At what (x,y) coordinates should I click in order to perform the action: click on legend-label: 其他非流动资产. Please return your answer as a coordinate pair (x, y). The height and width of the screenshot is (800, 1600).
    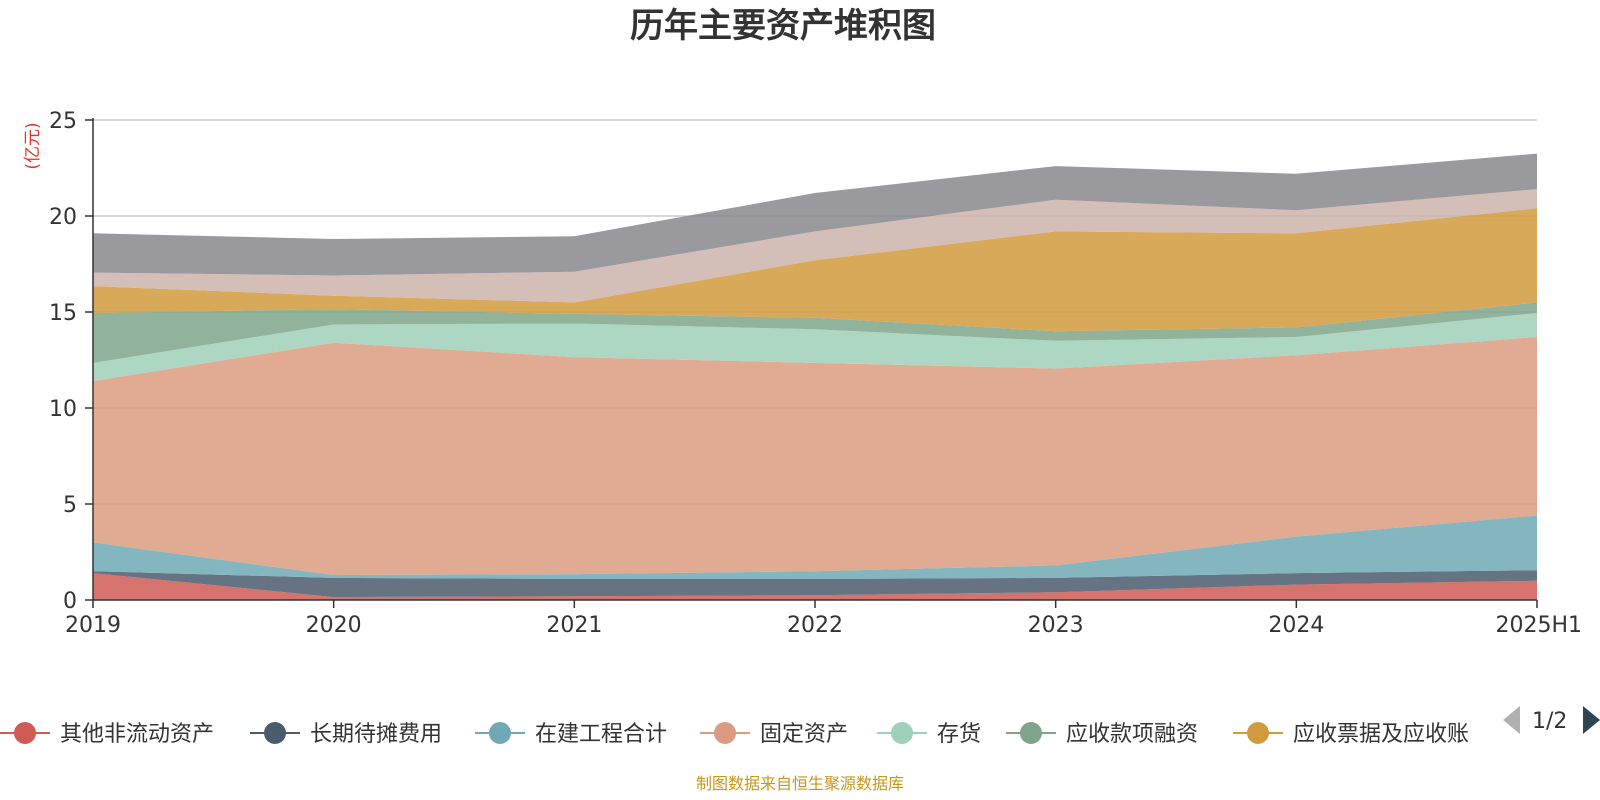
    Looking at the image, I should click on (137, 734).